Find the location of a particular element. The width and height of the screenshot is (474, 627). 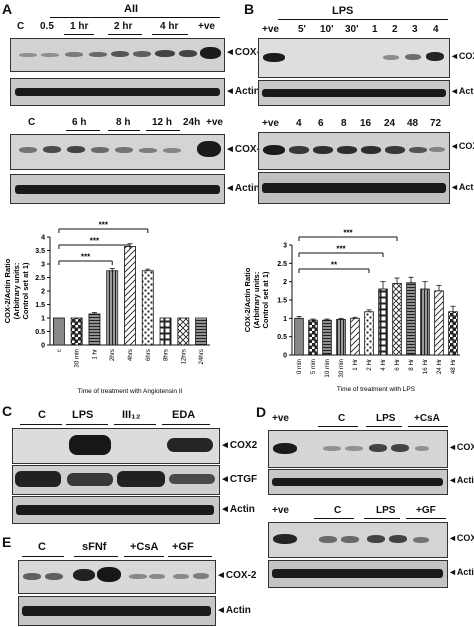

x-tick-label: 24 Hr is located at coordinates (439, 366).